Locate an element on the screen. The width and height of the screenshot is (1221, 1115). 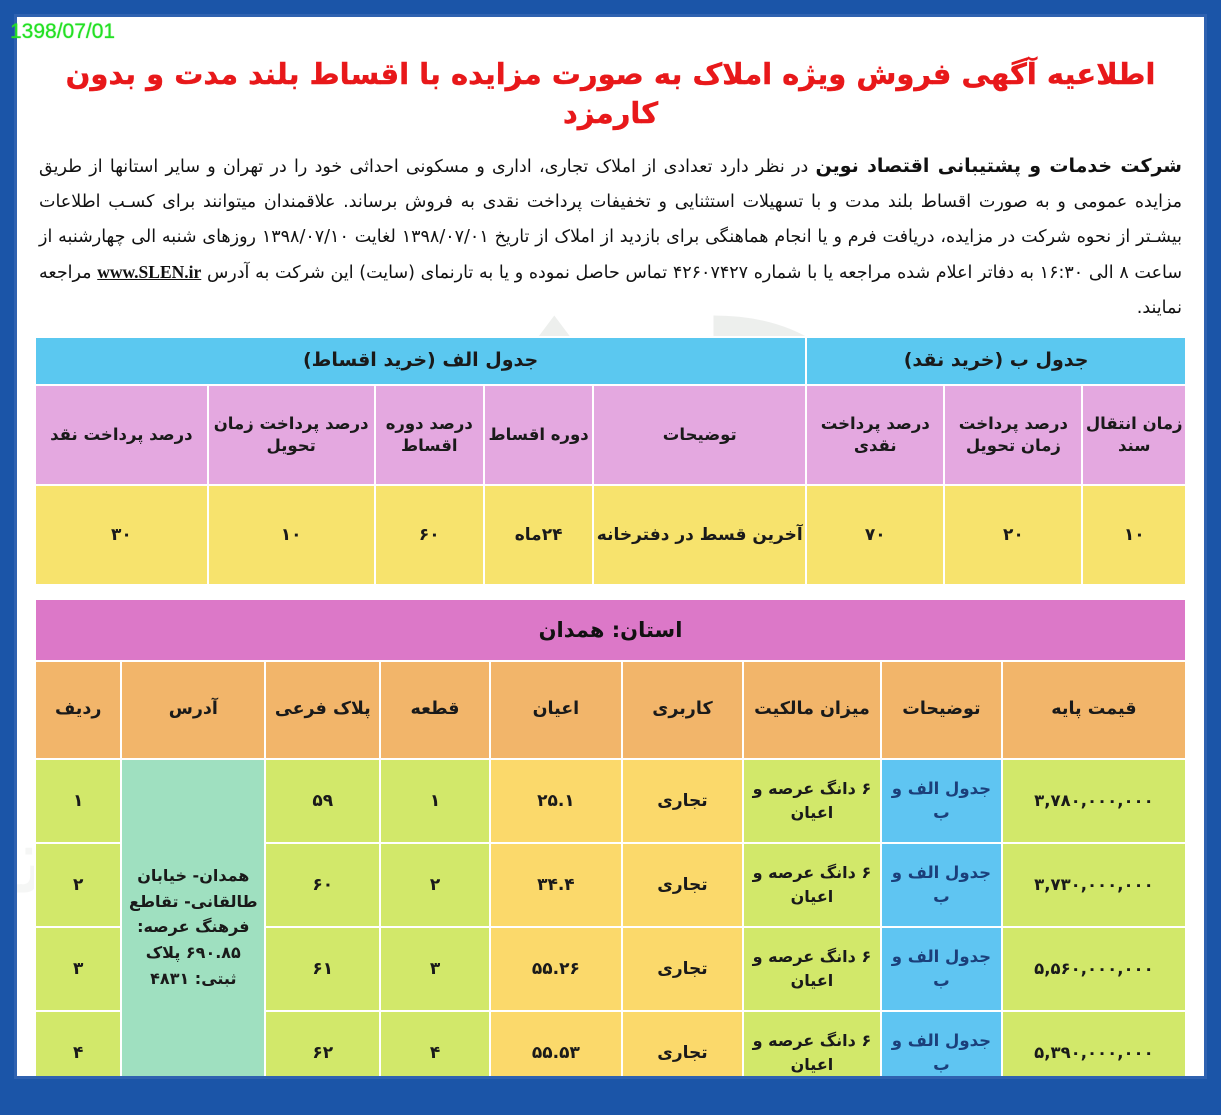
company-name: شرکت خدمات و پشتیبانی اقتصاد نوین is located at coordinates (998, 166).